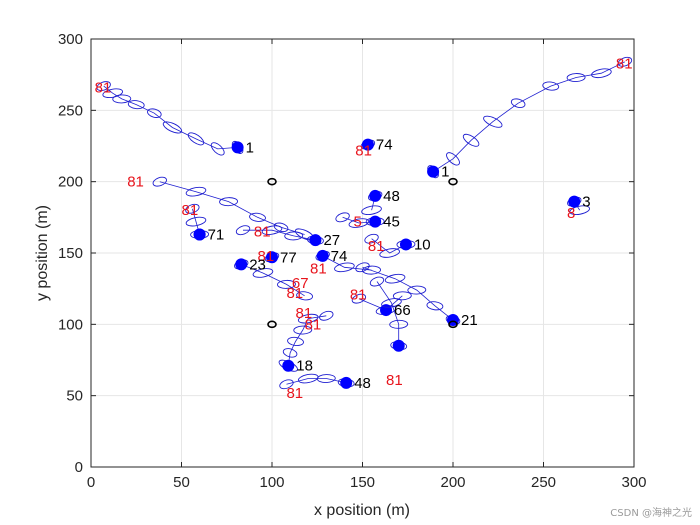 The image size is (700, 525). What do you see at coordinates (402, 310) in the screenshot?
I see `track-id-label: 66` at bounding box center [402, 310].